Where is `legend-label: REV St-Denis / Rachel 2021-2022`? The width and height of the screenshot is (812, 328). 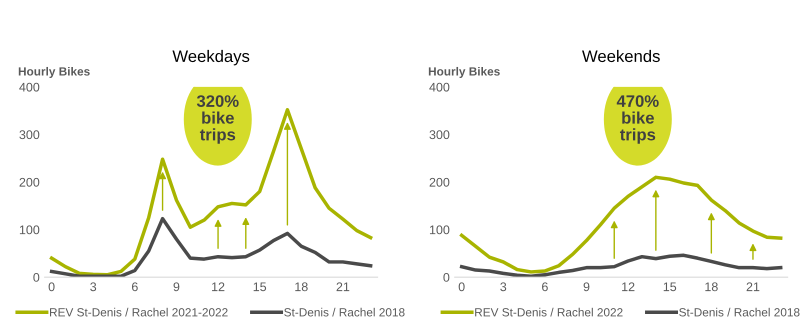 legend-label: REV St-Denis / Rachel 2021-2022 is located at coordinates (139, 312).